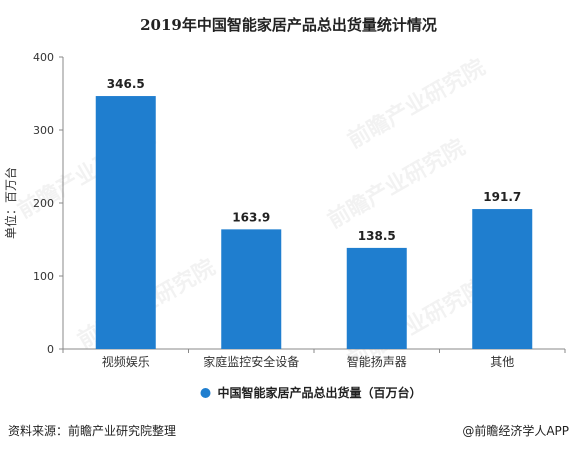 This screenshot has width=577, height=450. Describe the element at coordinates (288, 430) in the screenshot. I see `footer: 资料来源：前瞻产业研究院整理 @前瞻经济学人APP` at that location.